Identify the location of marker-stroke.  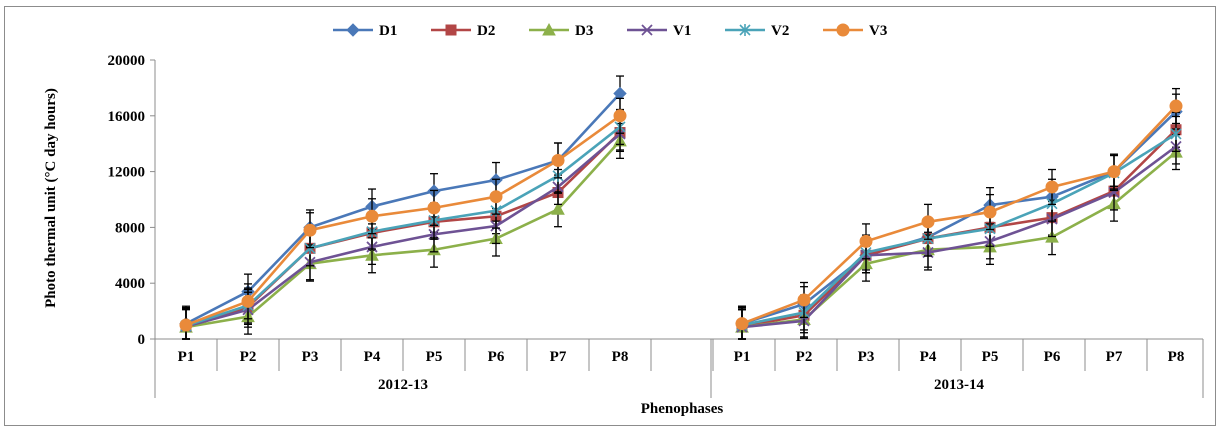
(647, 30).